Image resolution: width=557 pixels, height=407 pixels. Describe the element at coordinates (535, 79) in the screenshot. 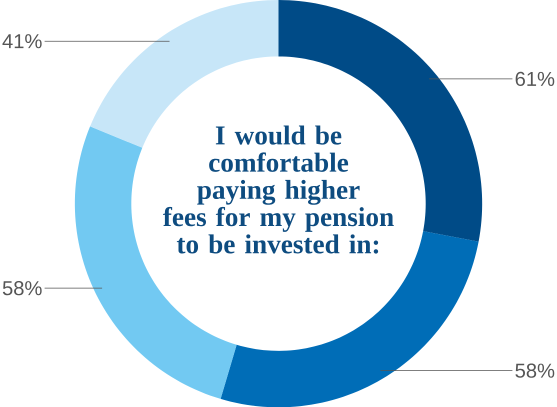

I see `data-label: 61%` at that location.